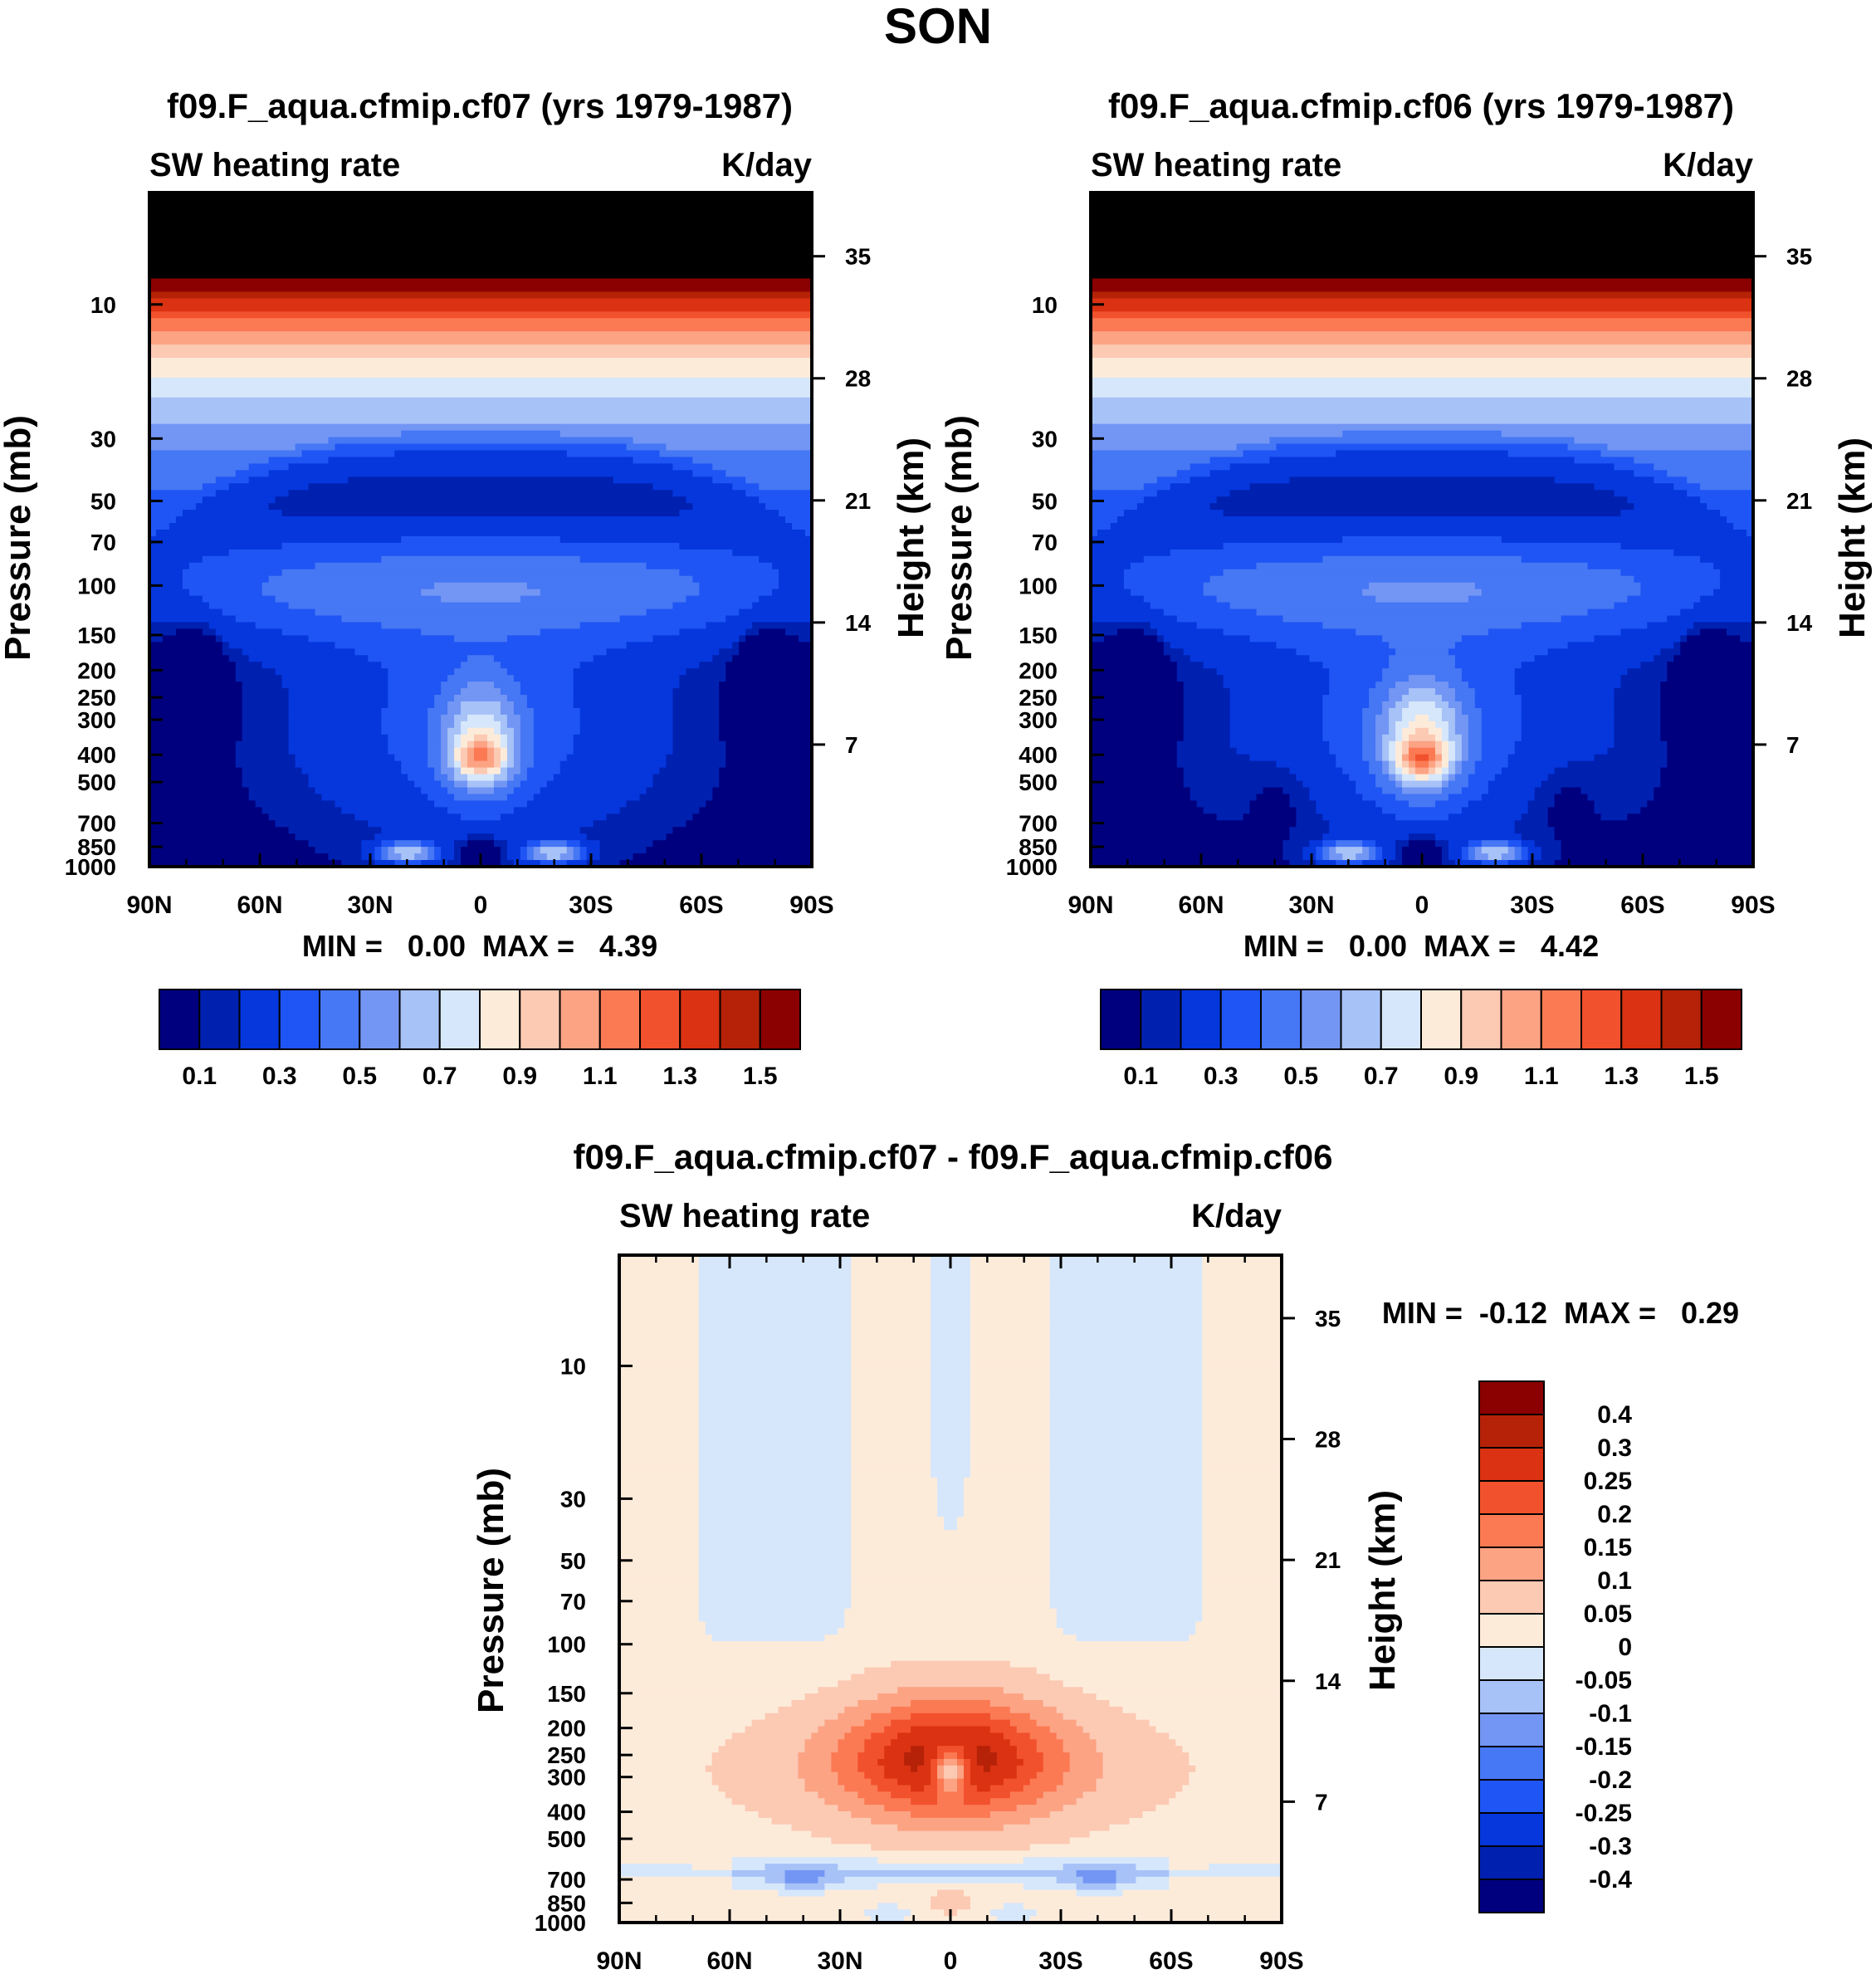 The width and height of the screenshot is (1876, 1979). I want to click on height-tick-label: 14, so click(1328, 1681).